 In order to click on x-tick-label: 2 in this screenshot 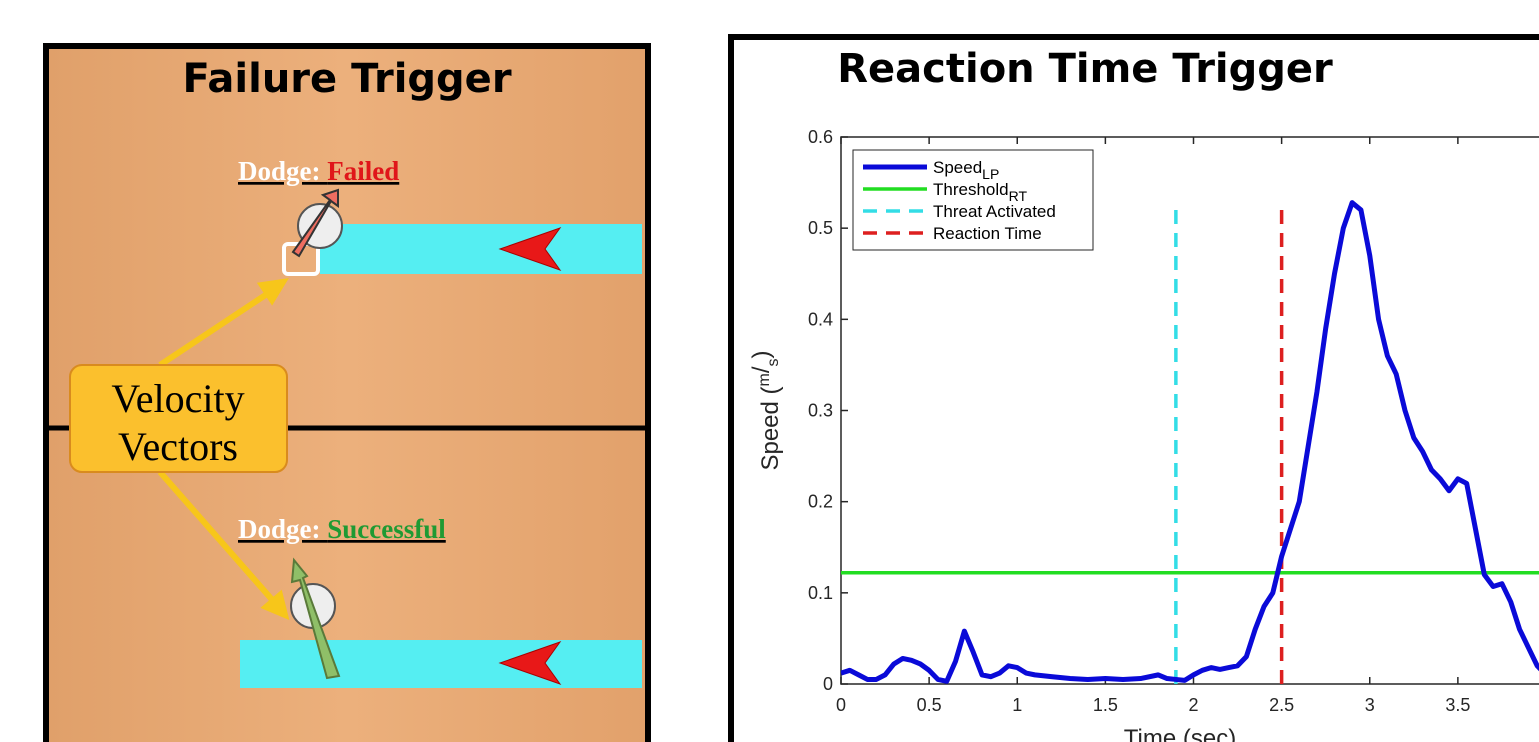, I will do `click(1193, 705)`.